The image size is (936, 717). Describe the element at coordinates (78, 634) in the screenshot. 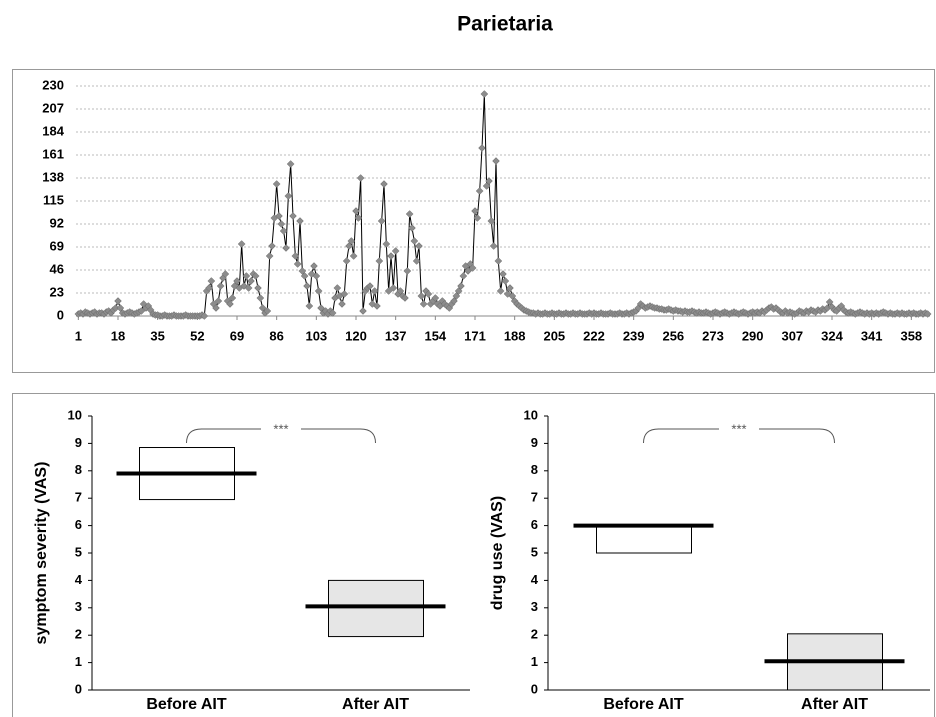

I see `y-tick-label: 2` at that location.